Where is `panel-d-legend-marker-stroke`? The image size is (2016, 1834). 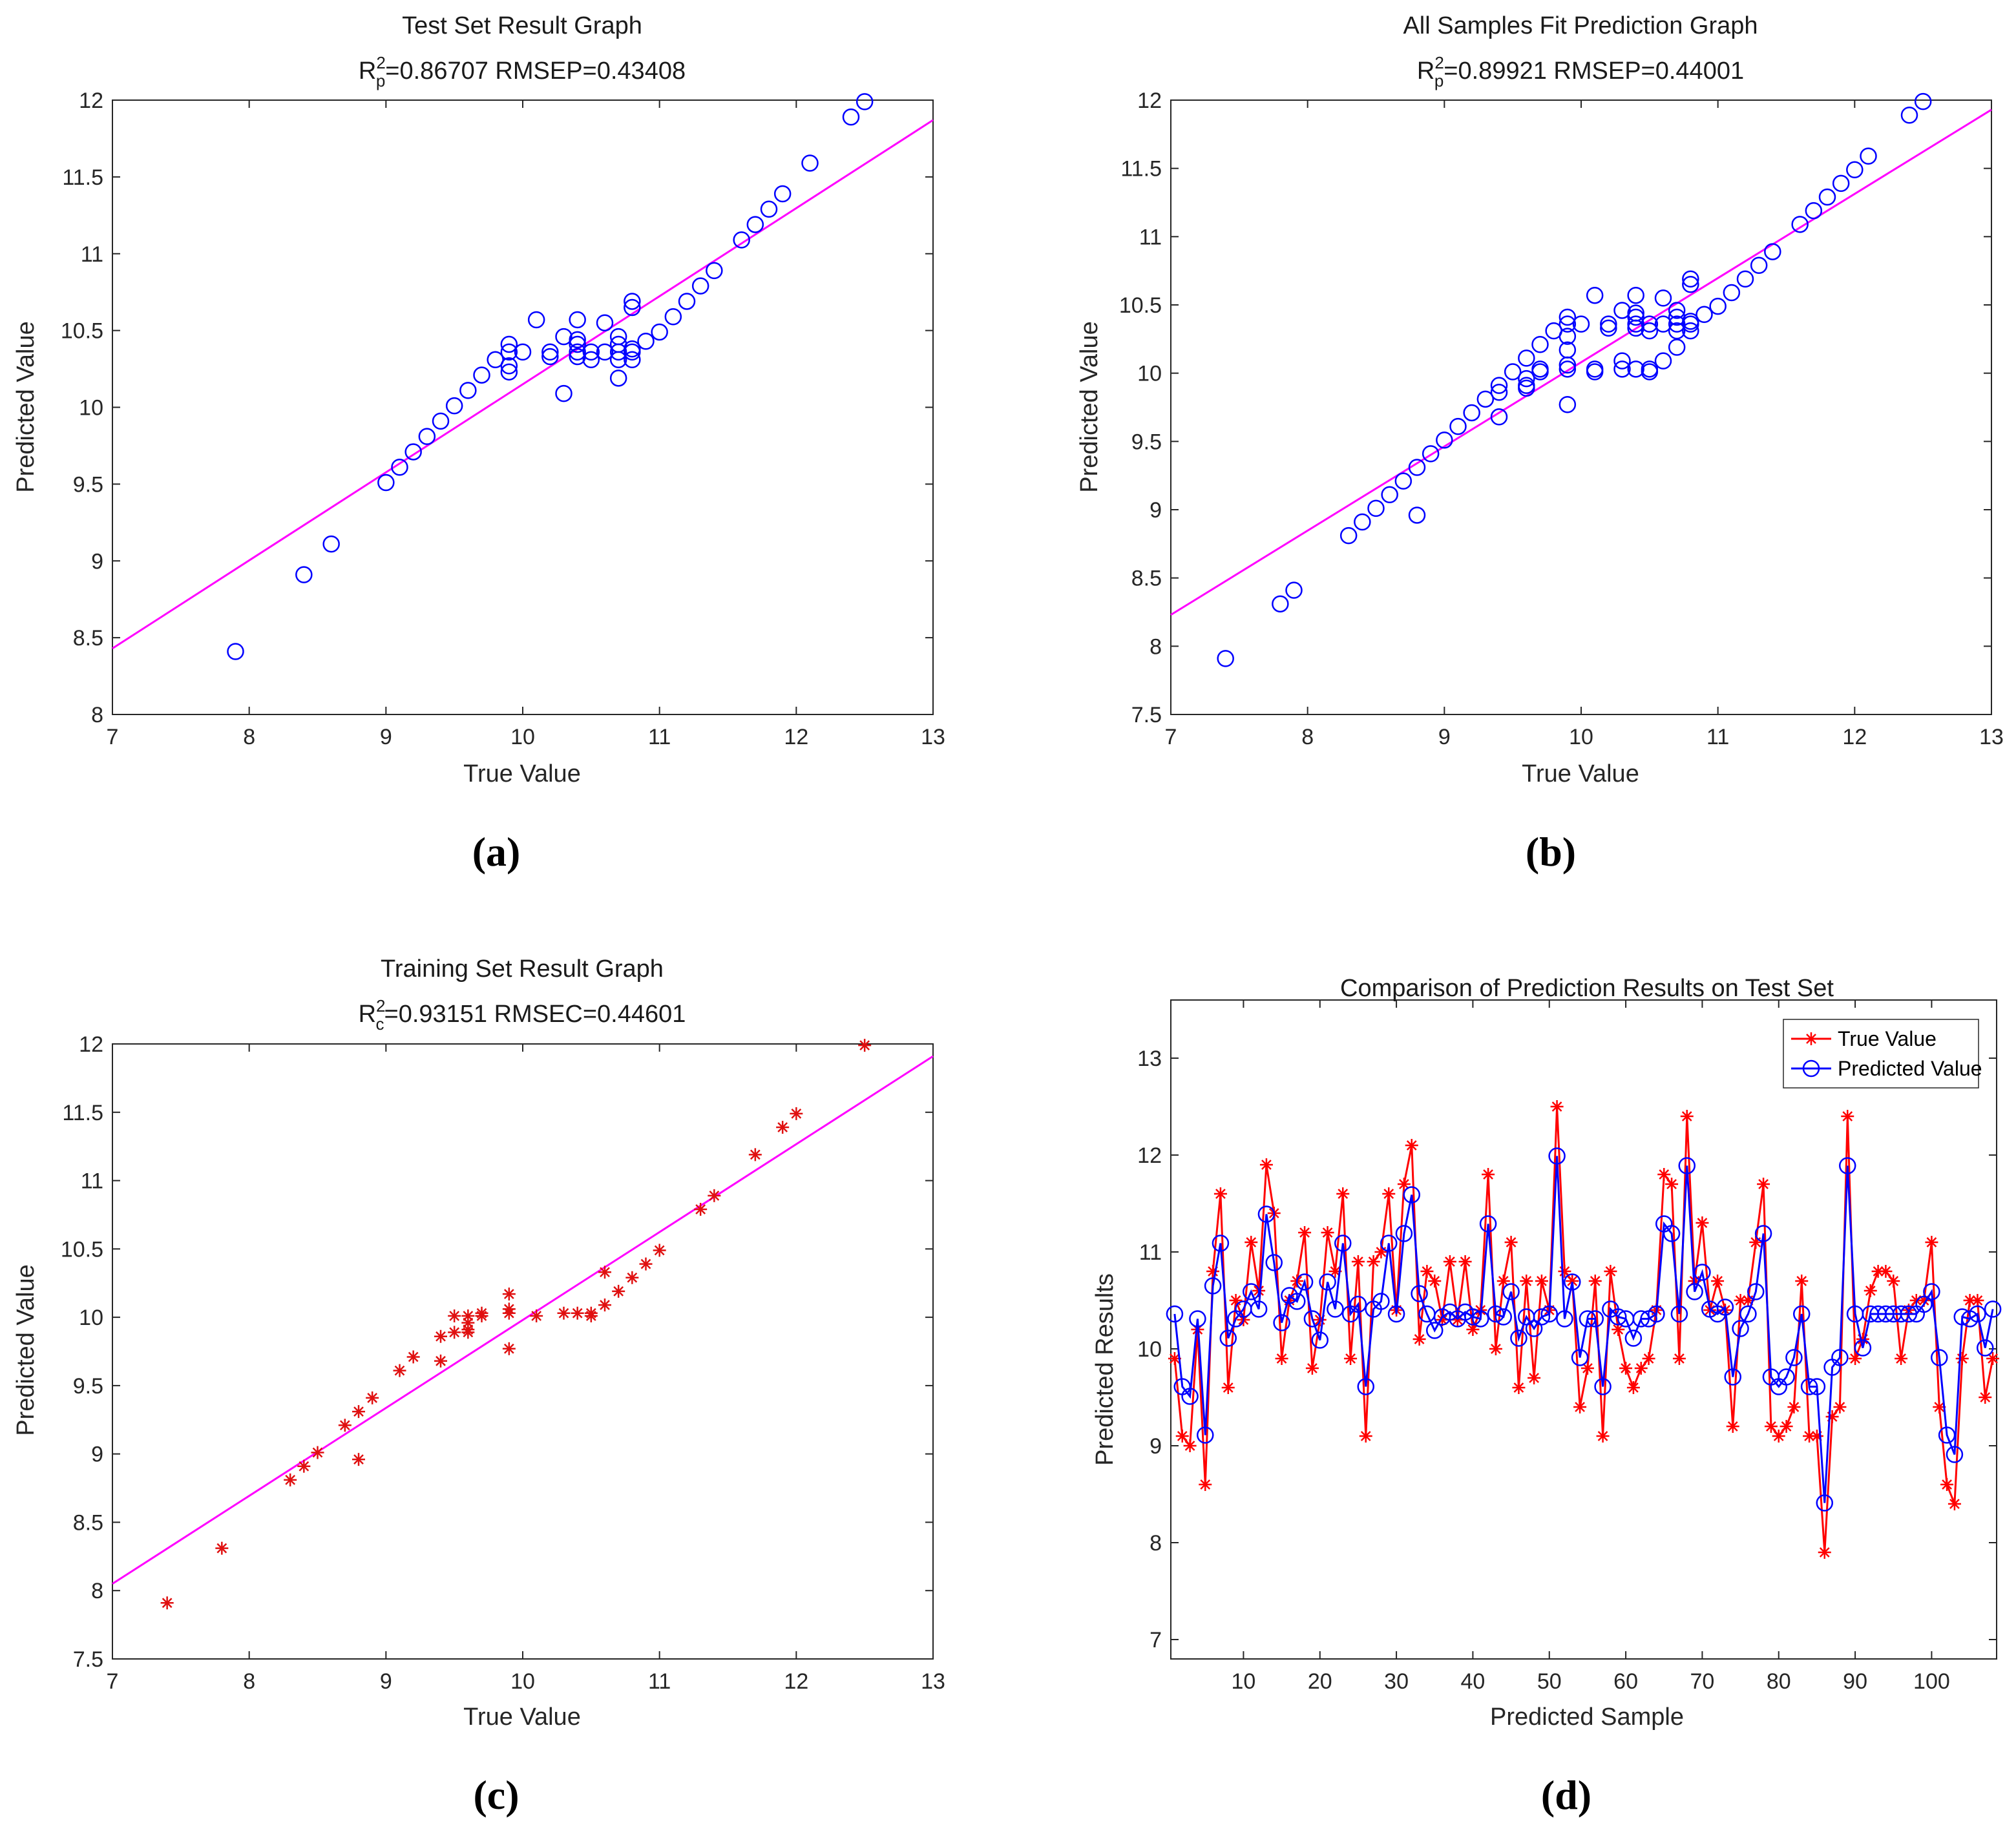
panel-d-legend-marker-stroke is located at coordinates (1811, 1039).